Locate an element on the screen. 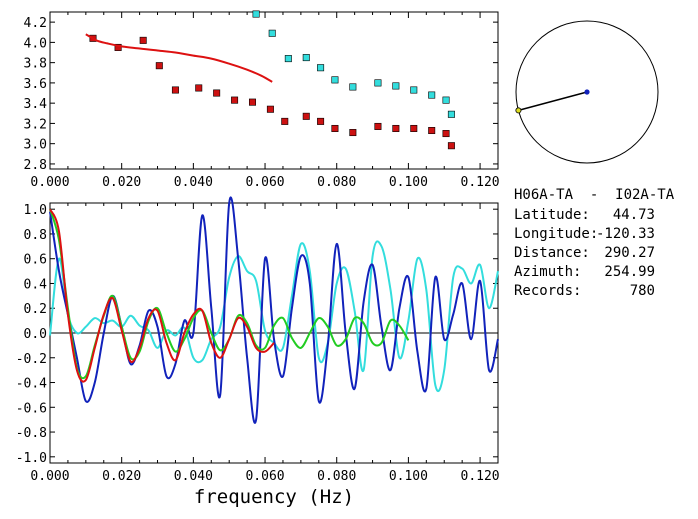  info-value: 780 is located at coordinates (642, 291).